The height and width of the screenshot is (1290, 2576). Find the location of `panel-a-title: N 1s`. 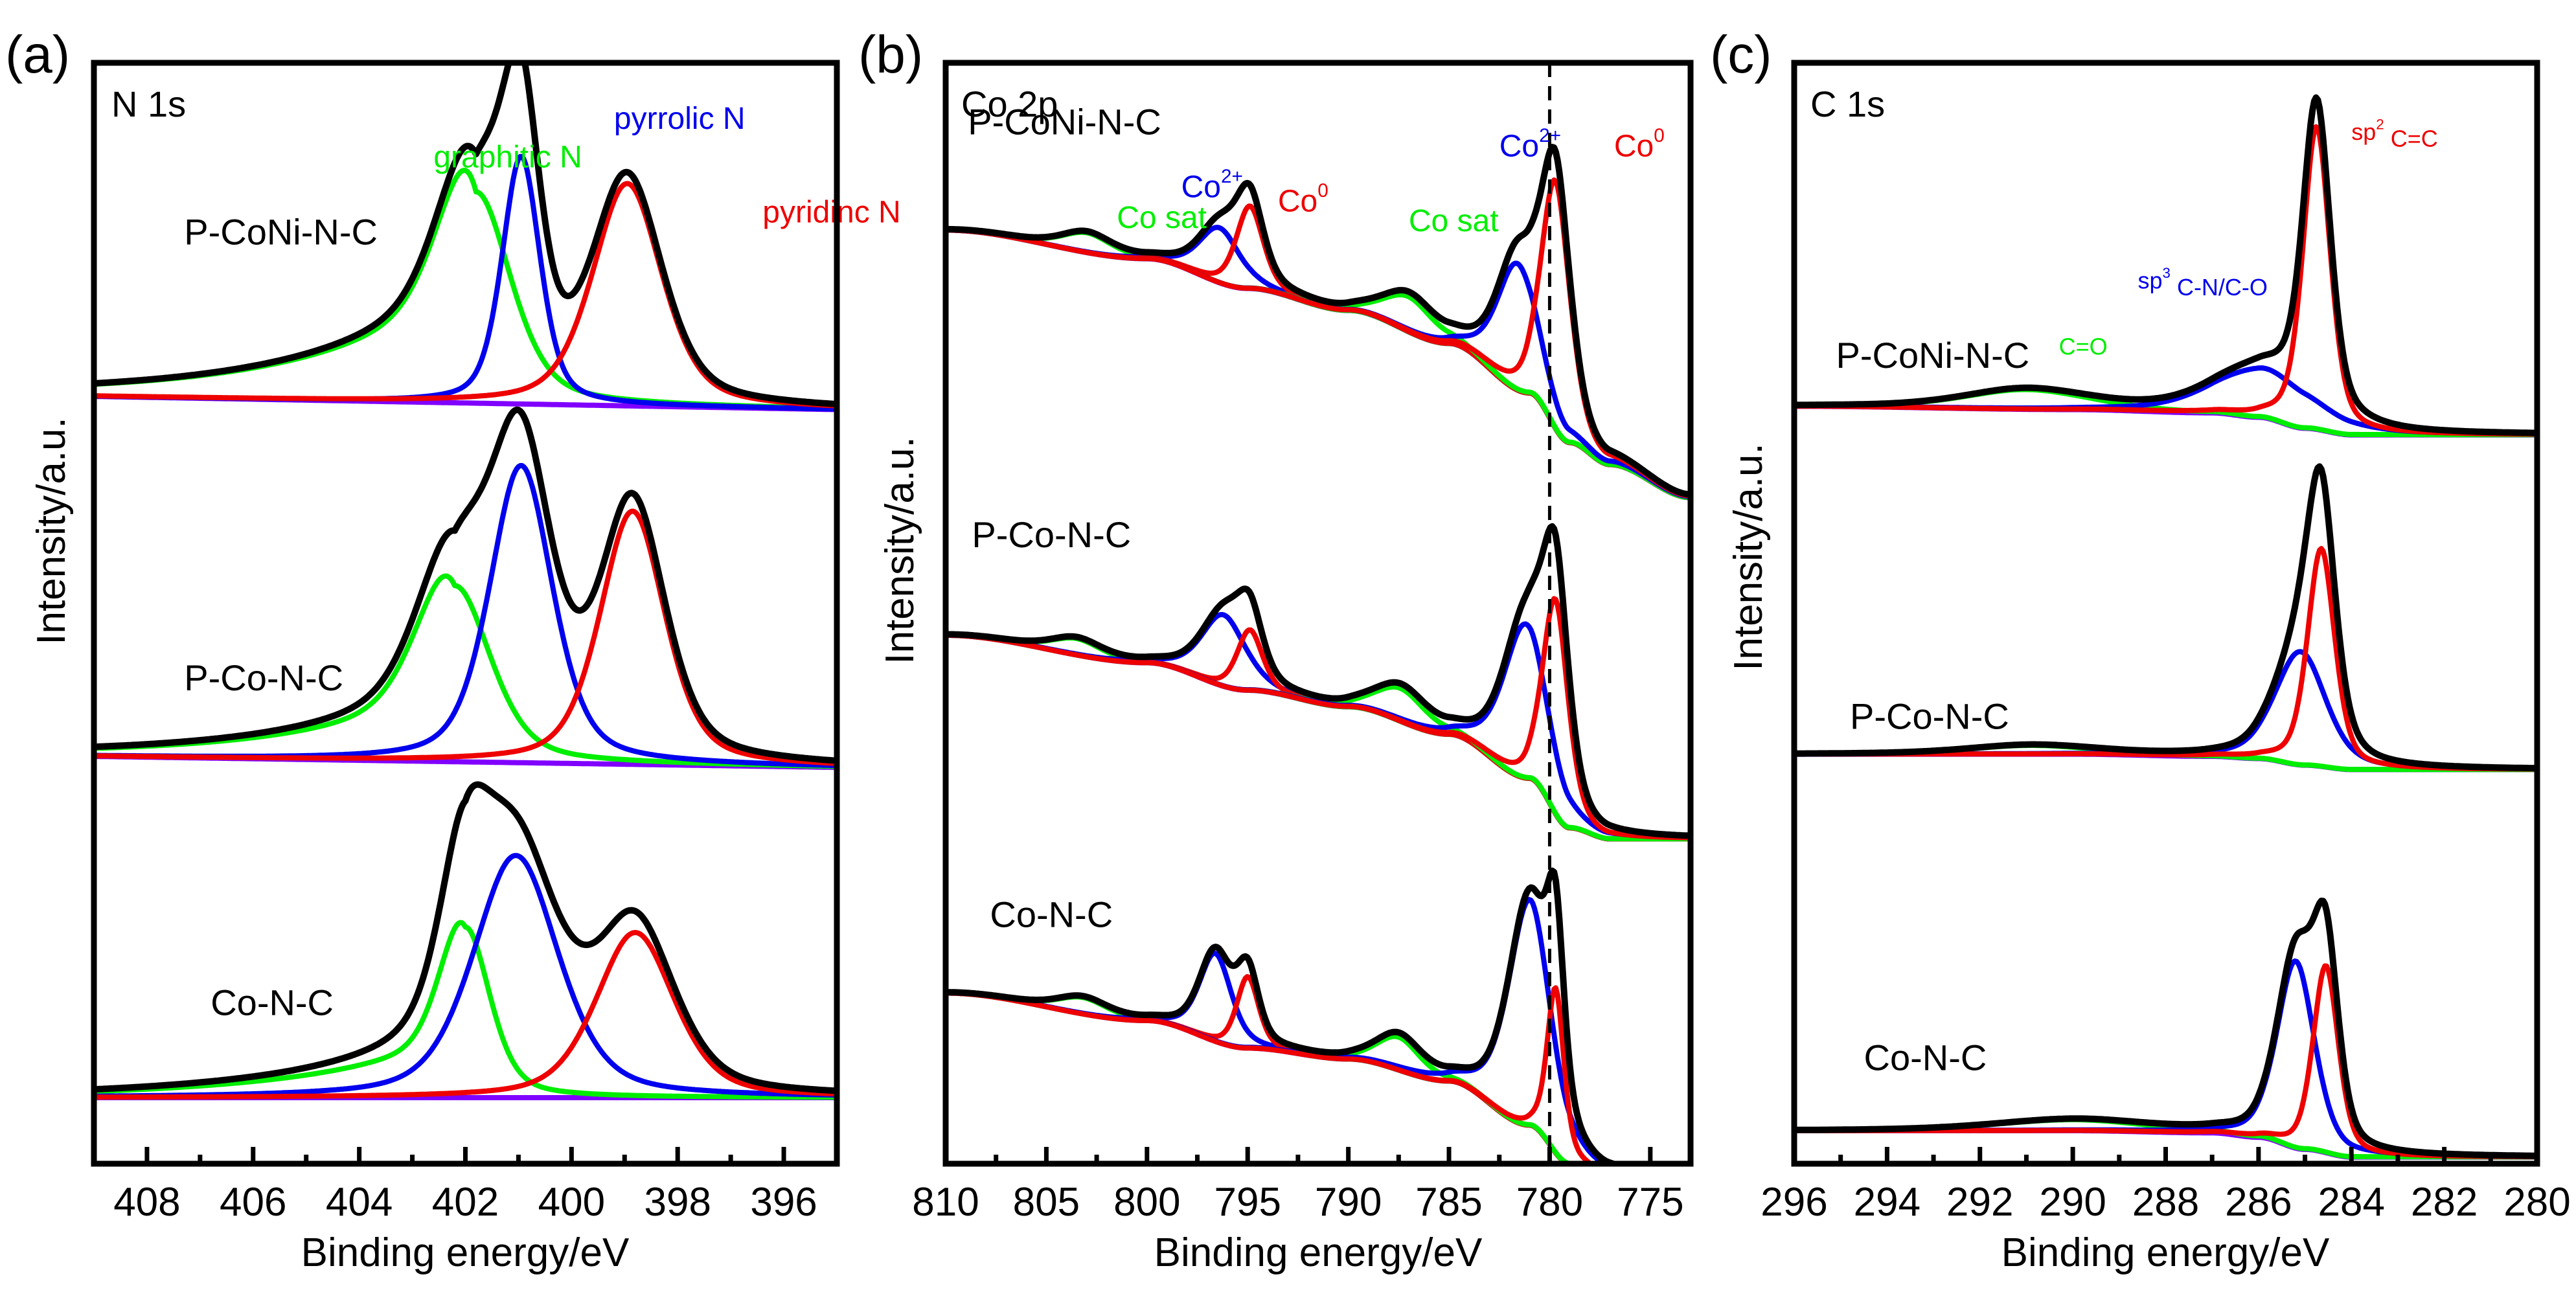

panel-a-title: N 1s is located at coordinates (148, 104).